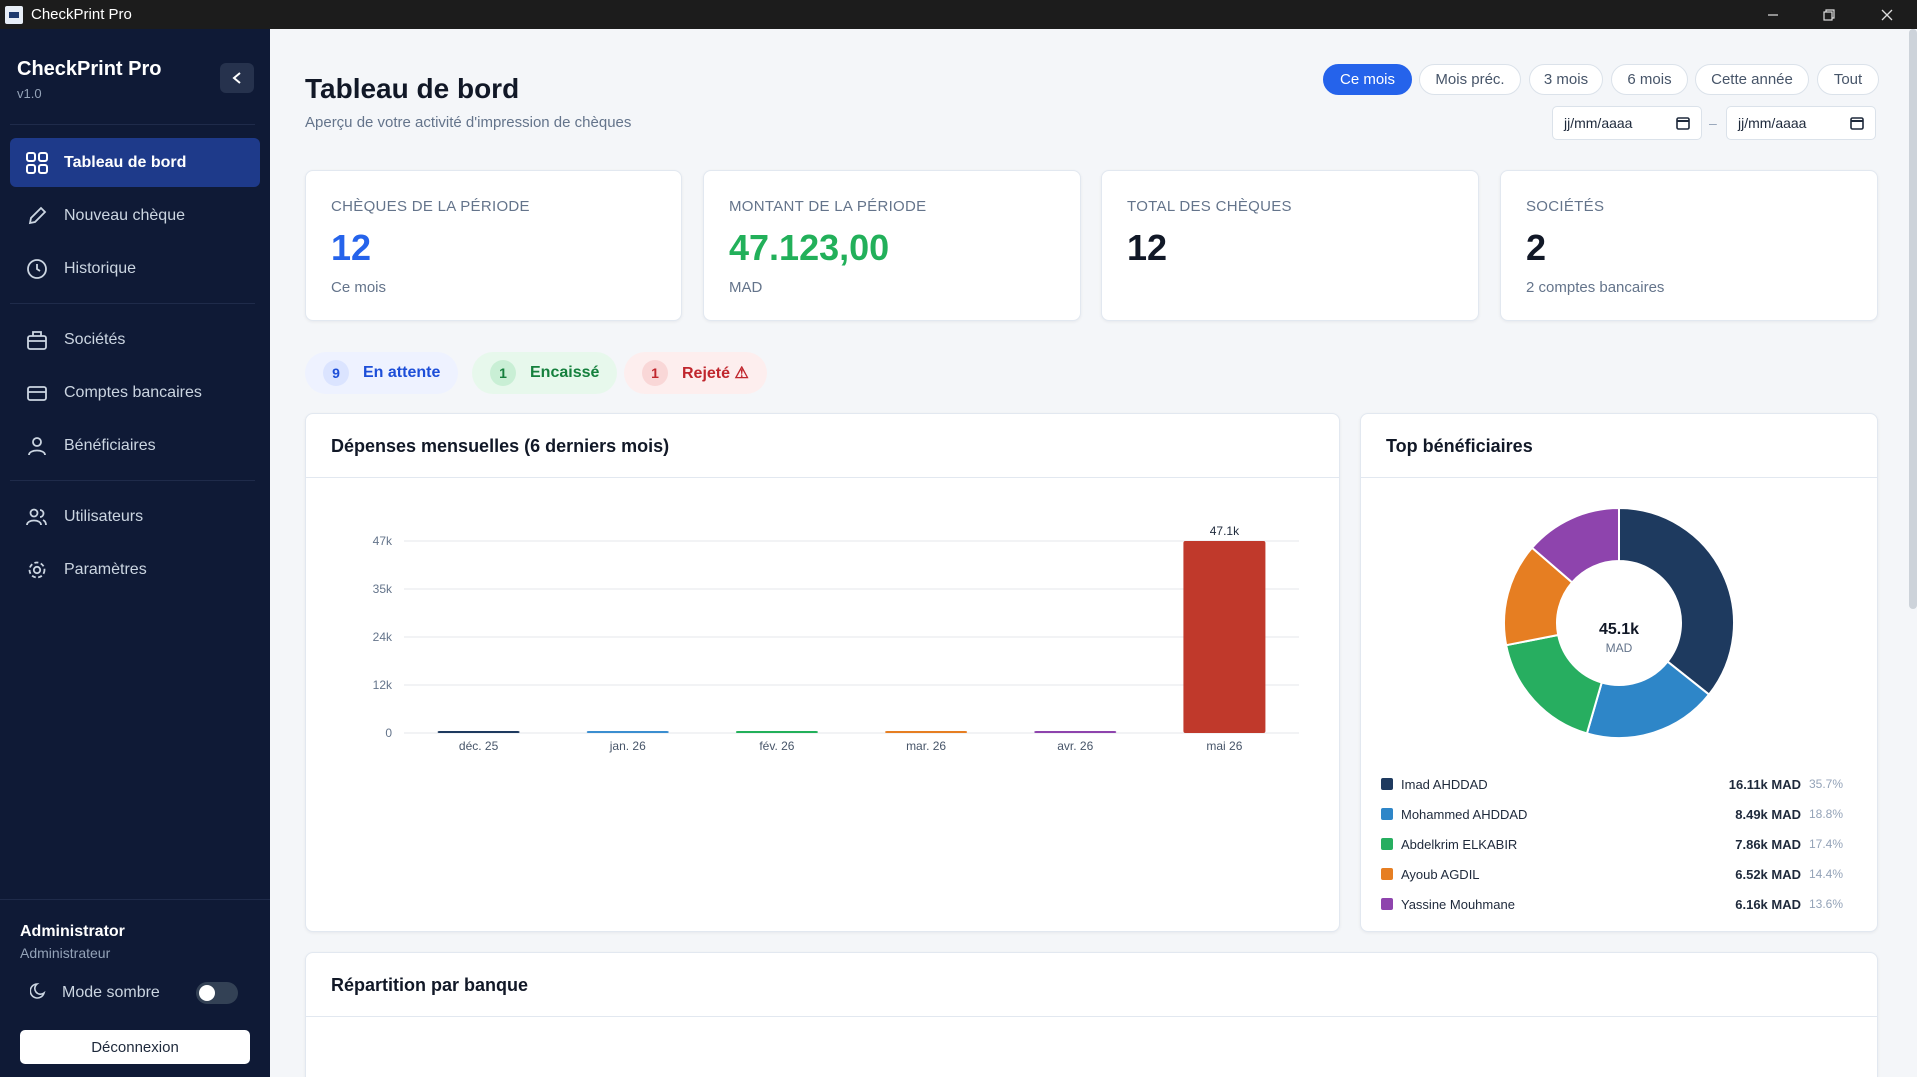 The image size is (1917, 1077). Describe the element at coordinates (72, 931) in the screenshot. I see `user-name: Administrator` at that location.